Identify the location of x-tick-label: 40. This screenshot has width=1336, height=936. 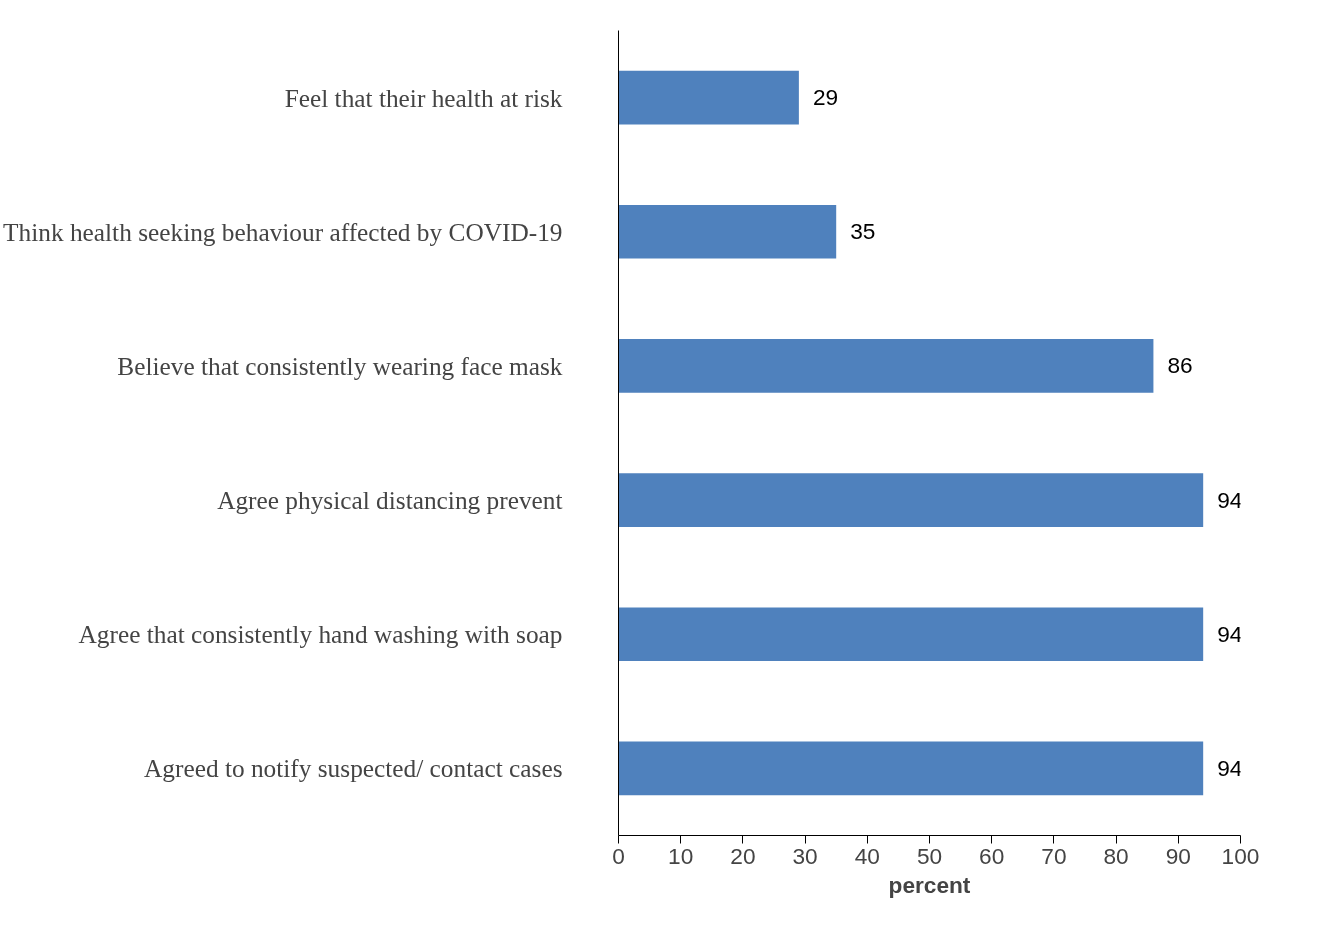
(867, 855).